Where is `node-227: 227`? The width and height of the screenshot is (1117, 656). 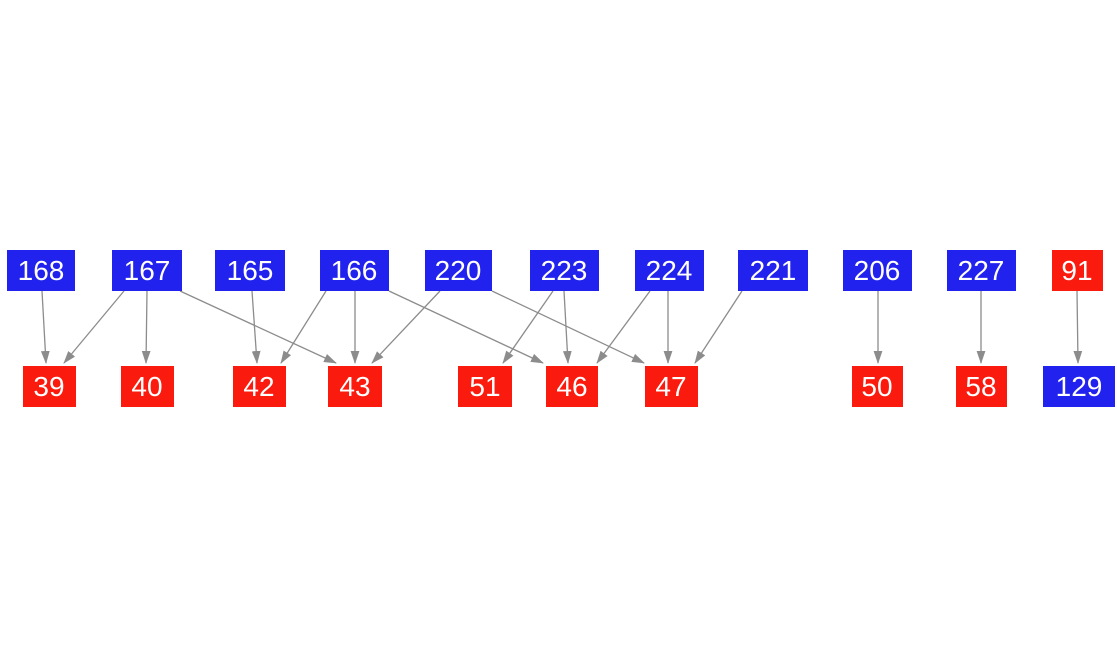
node-227: 227 is located at coordinates (981, 270).